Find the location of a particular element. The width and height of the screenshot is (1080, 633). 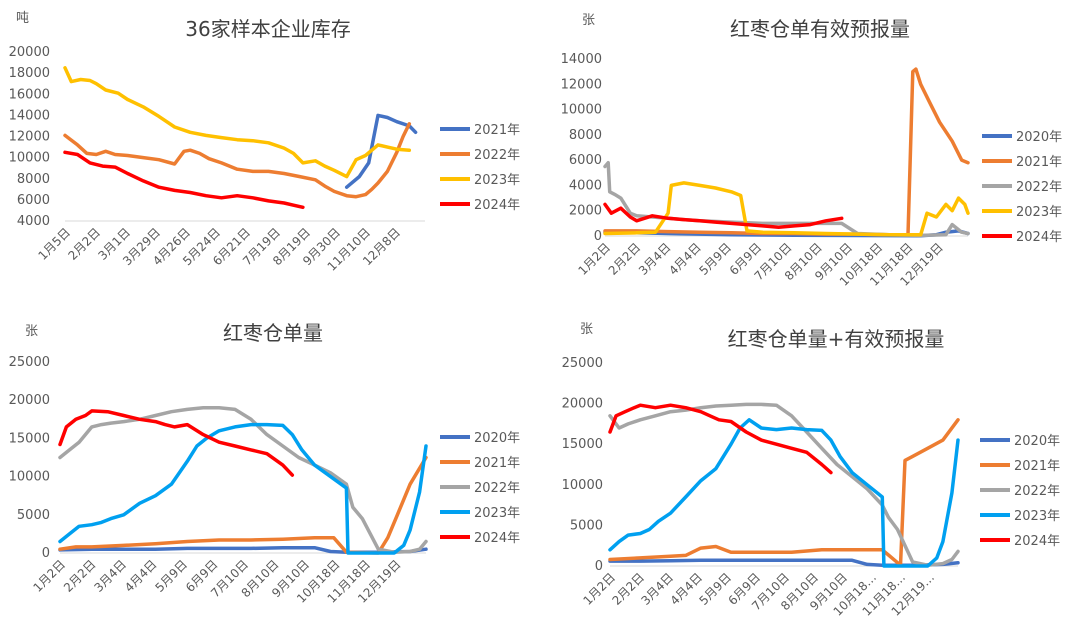

y-tick-label: 2000 is located at coordinates (585, 211).